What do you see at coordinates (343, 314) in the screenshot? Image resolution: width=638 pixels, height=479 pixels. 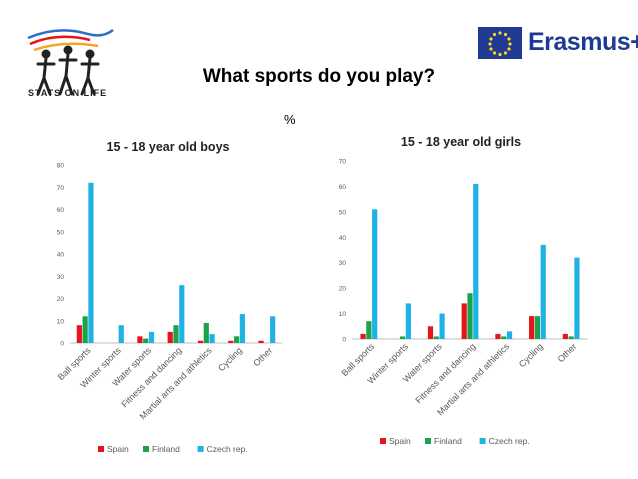 I see `y-tick-label-girls: 10` at bounding box center [343, 314].